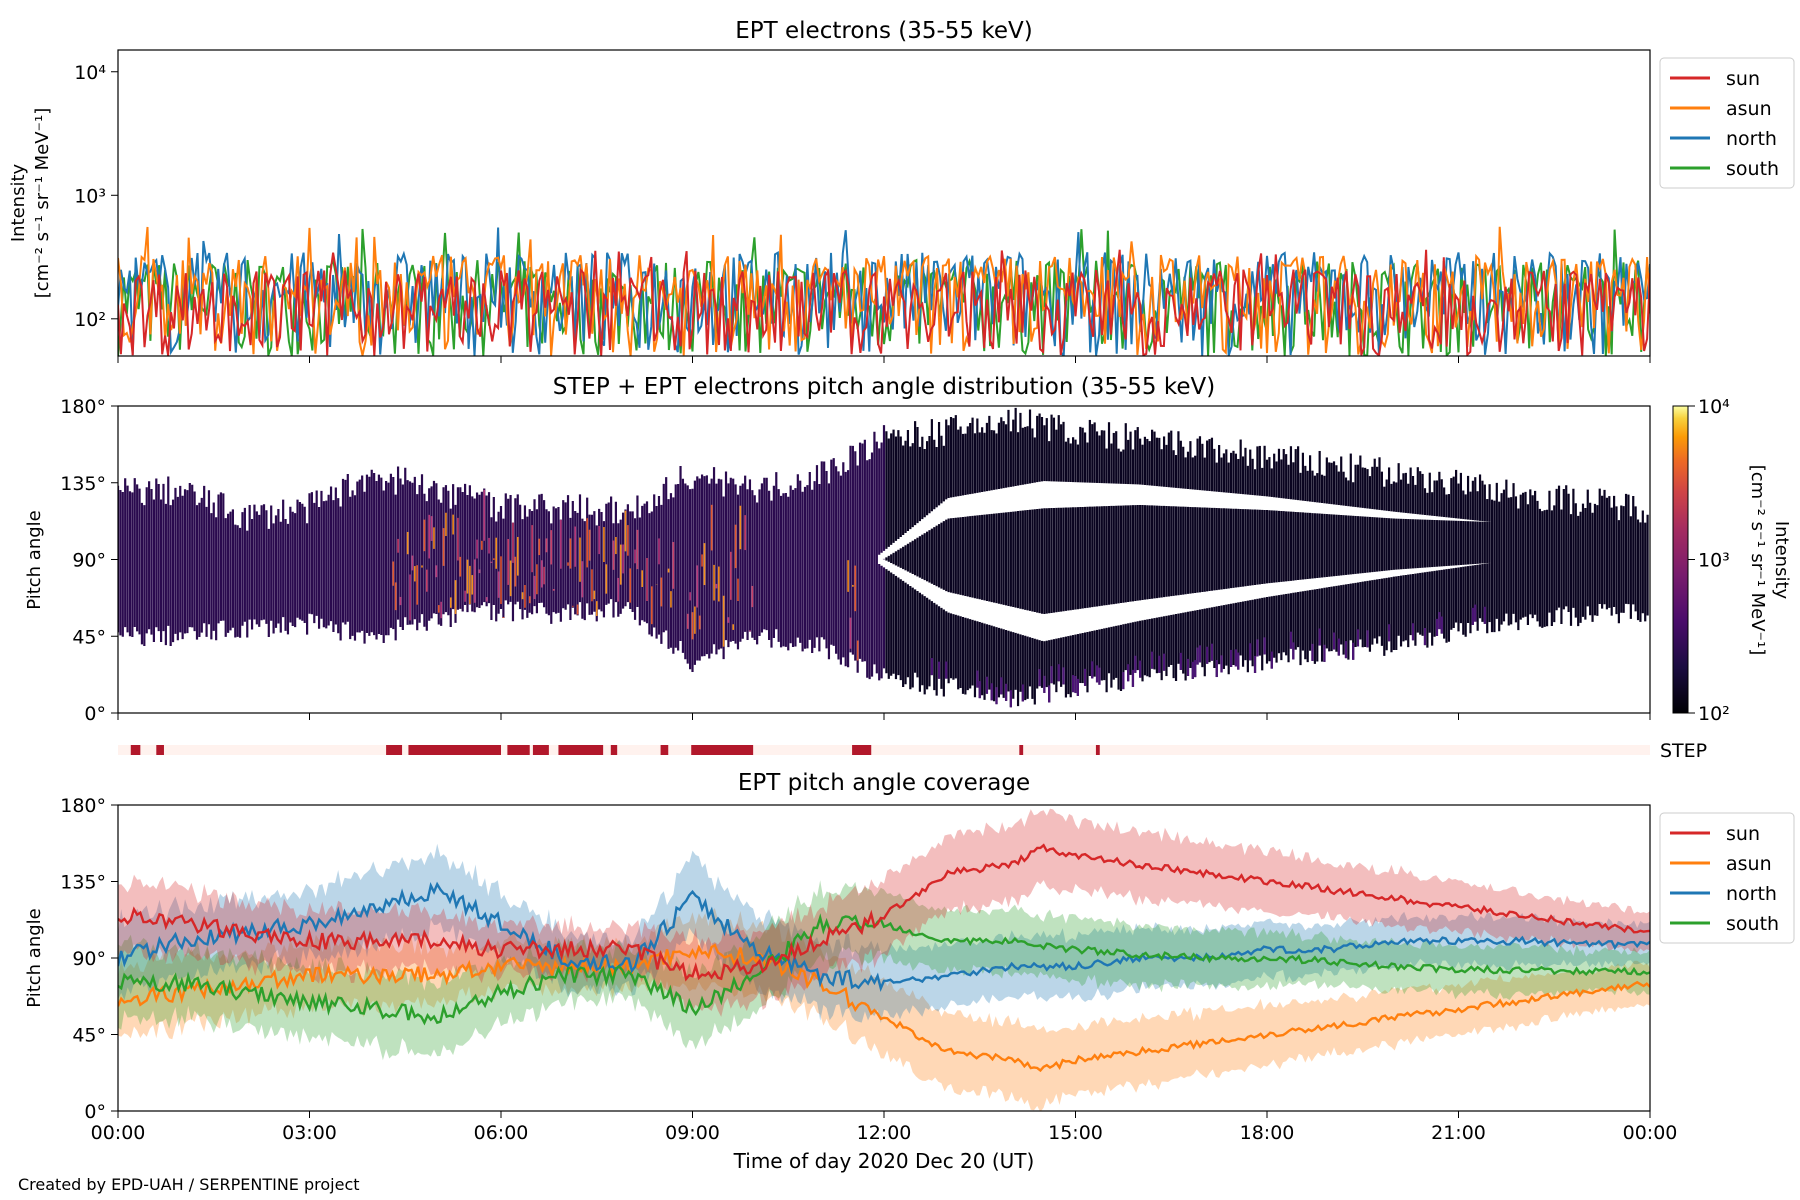 This screenshot has width=1800, height=1200. What do you see at coordinates (884, 750) in the screenshot?
I see `step-strip-background` at bounding box center [884, 750].